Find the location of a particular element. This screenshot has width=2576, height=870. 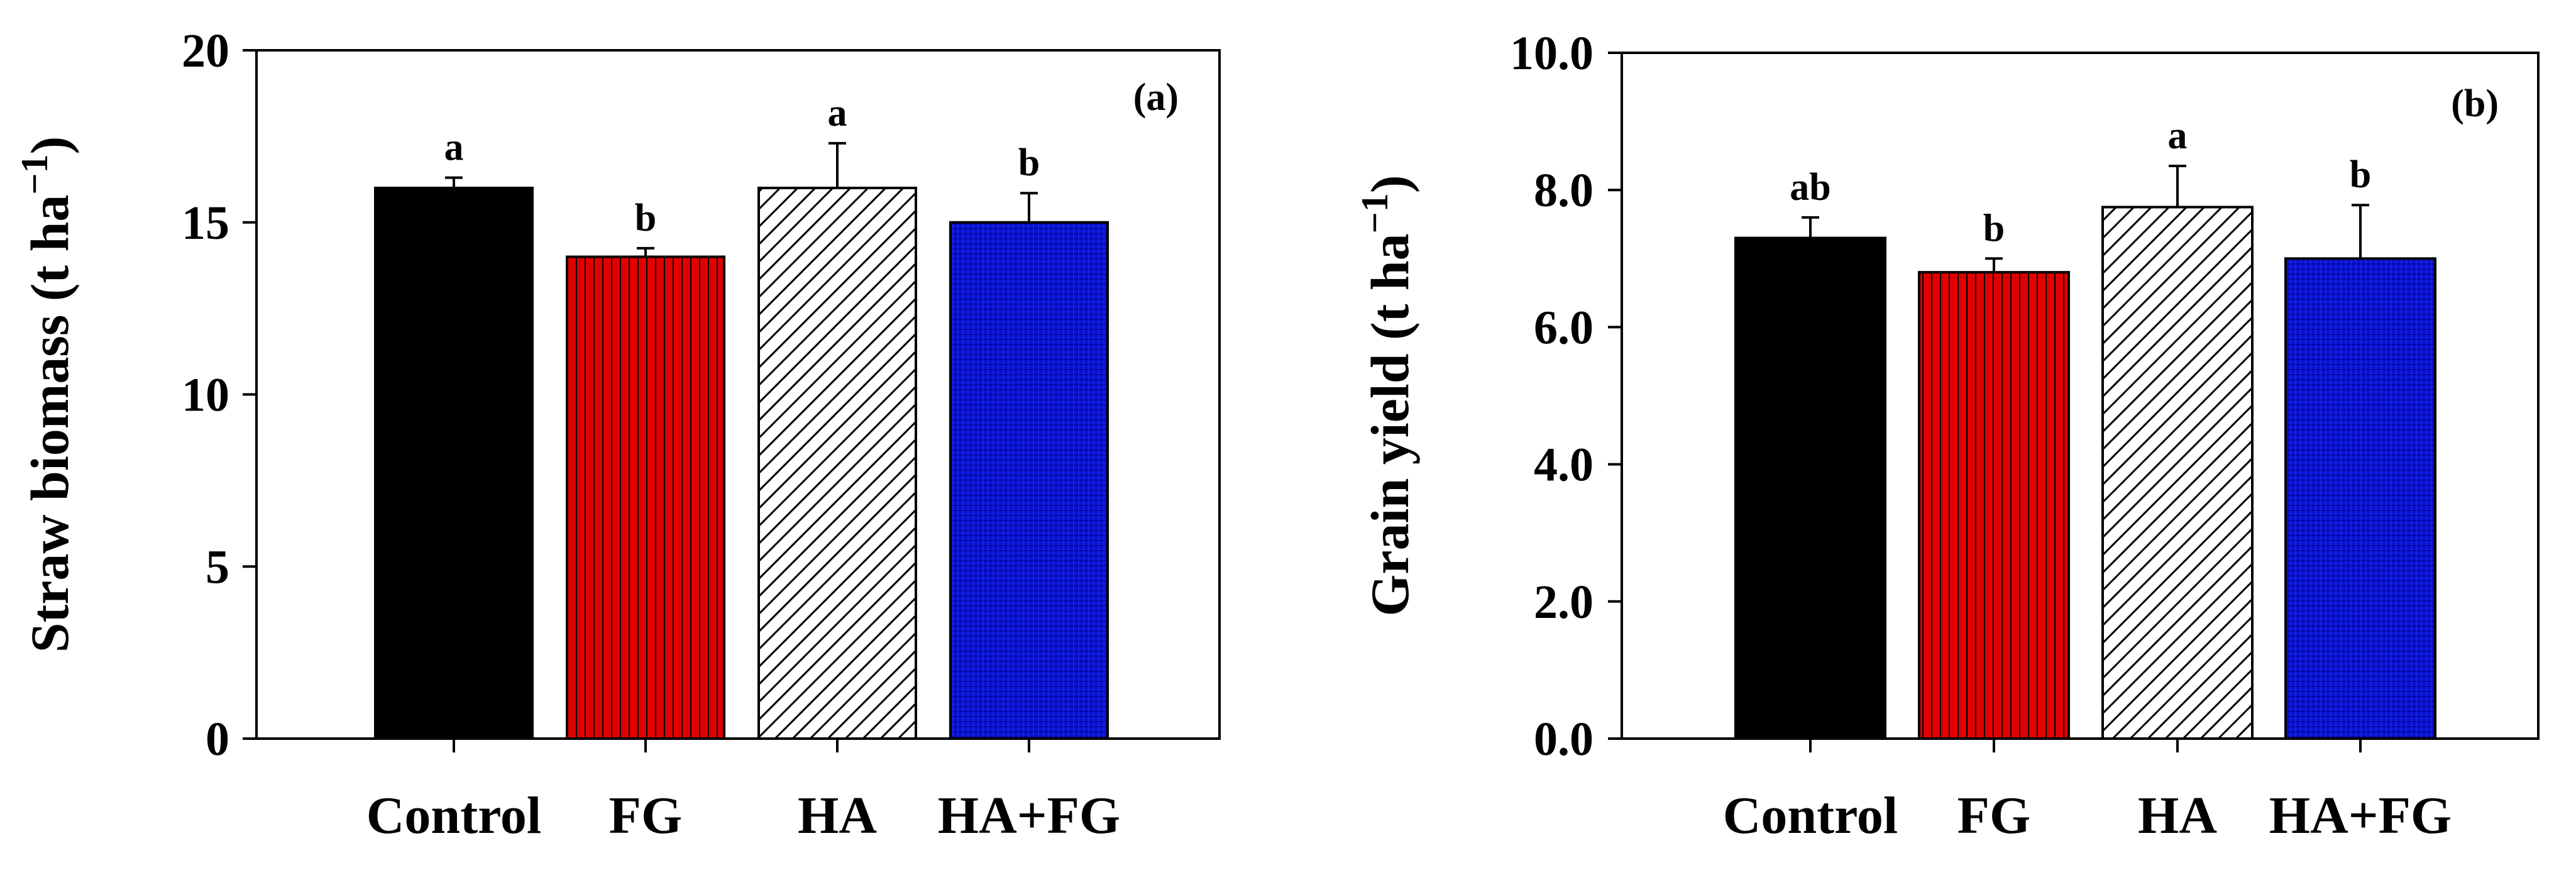

y-axis-label: Straw biomass (t ha−1) is located at coordinates (47, 394).